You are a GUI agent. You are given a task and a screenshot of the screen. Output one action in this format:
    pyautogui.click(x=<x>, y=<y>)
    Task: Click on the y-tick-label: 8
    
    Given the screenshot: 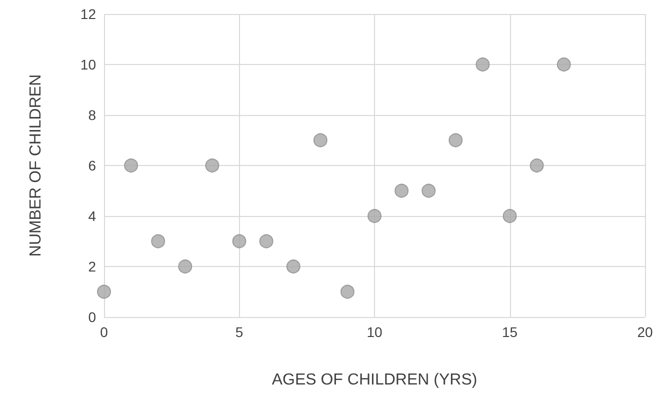 What is the action you would take?
    pyautogui.click(x=92, y=115)
    